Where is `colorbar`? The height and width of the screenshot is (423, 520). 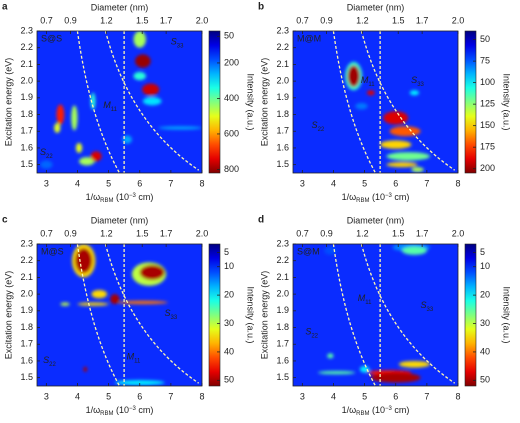
colorbar is located at coordinates (214, 315).